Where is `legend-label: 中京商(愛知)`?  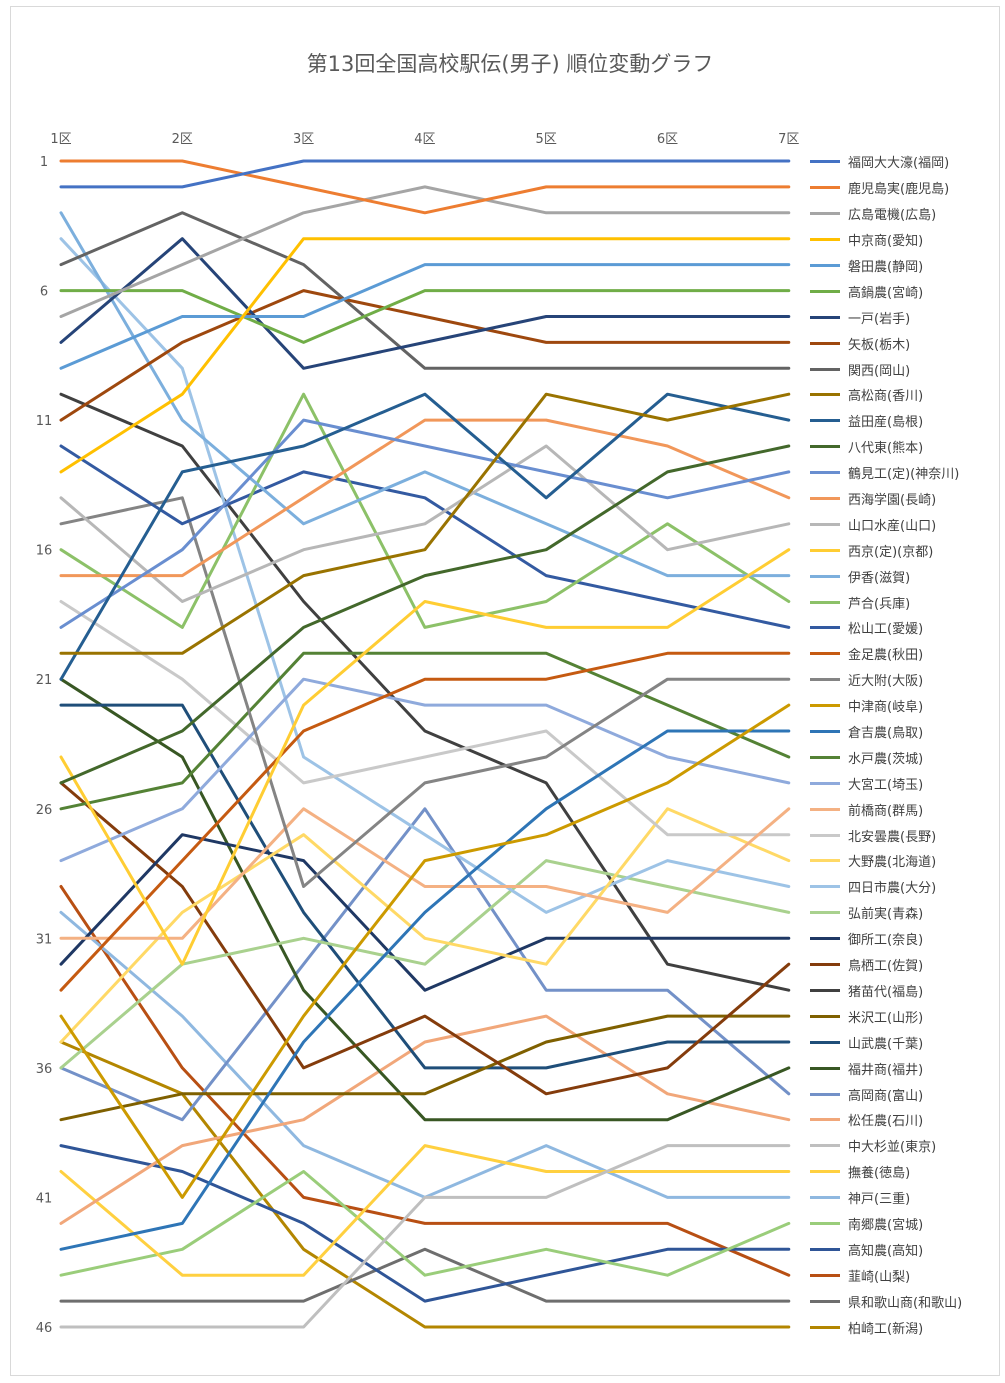
legend-label: 中京商(愛知) is located at coordinates (886, 242).